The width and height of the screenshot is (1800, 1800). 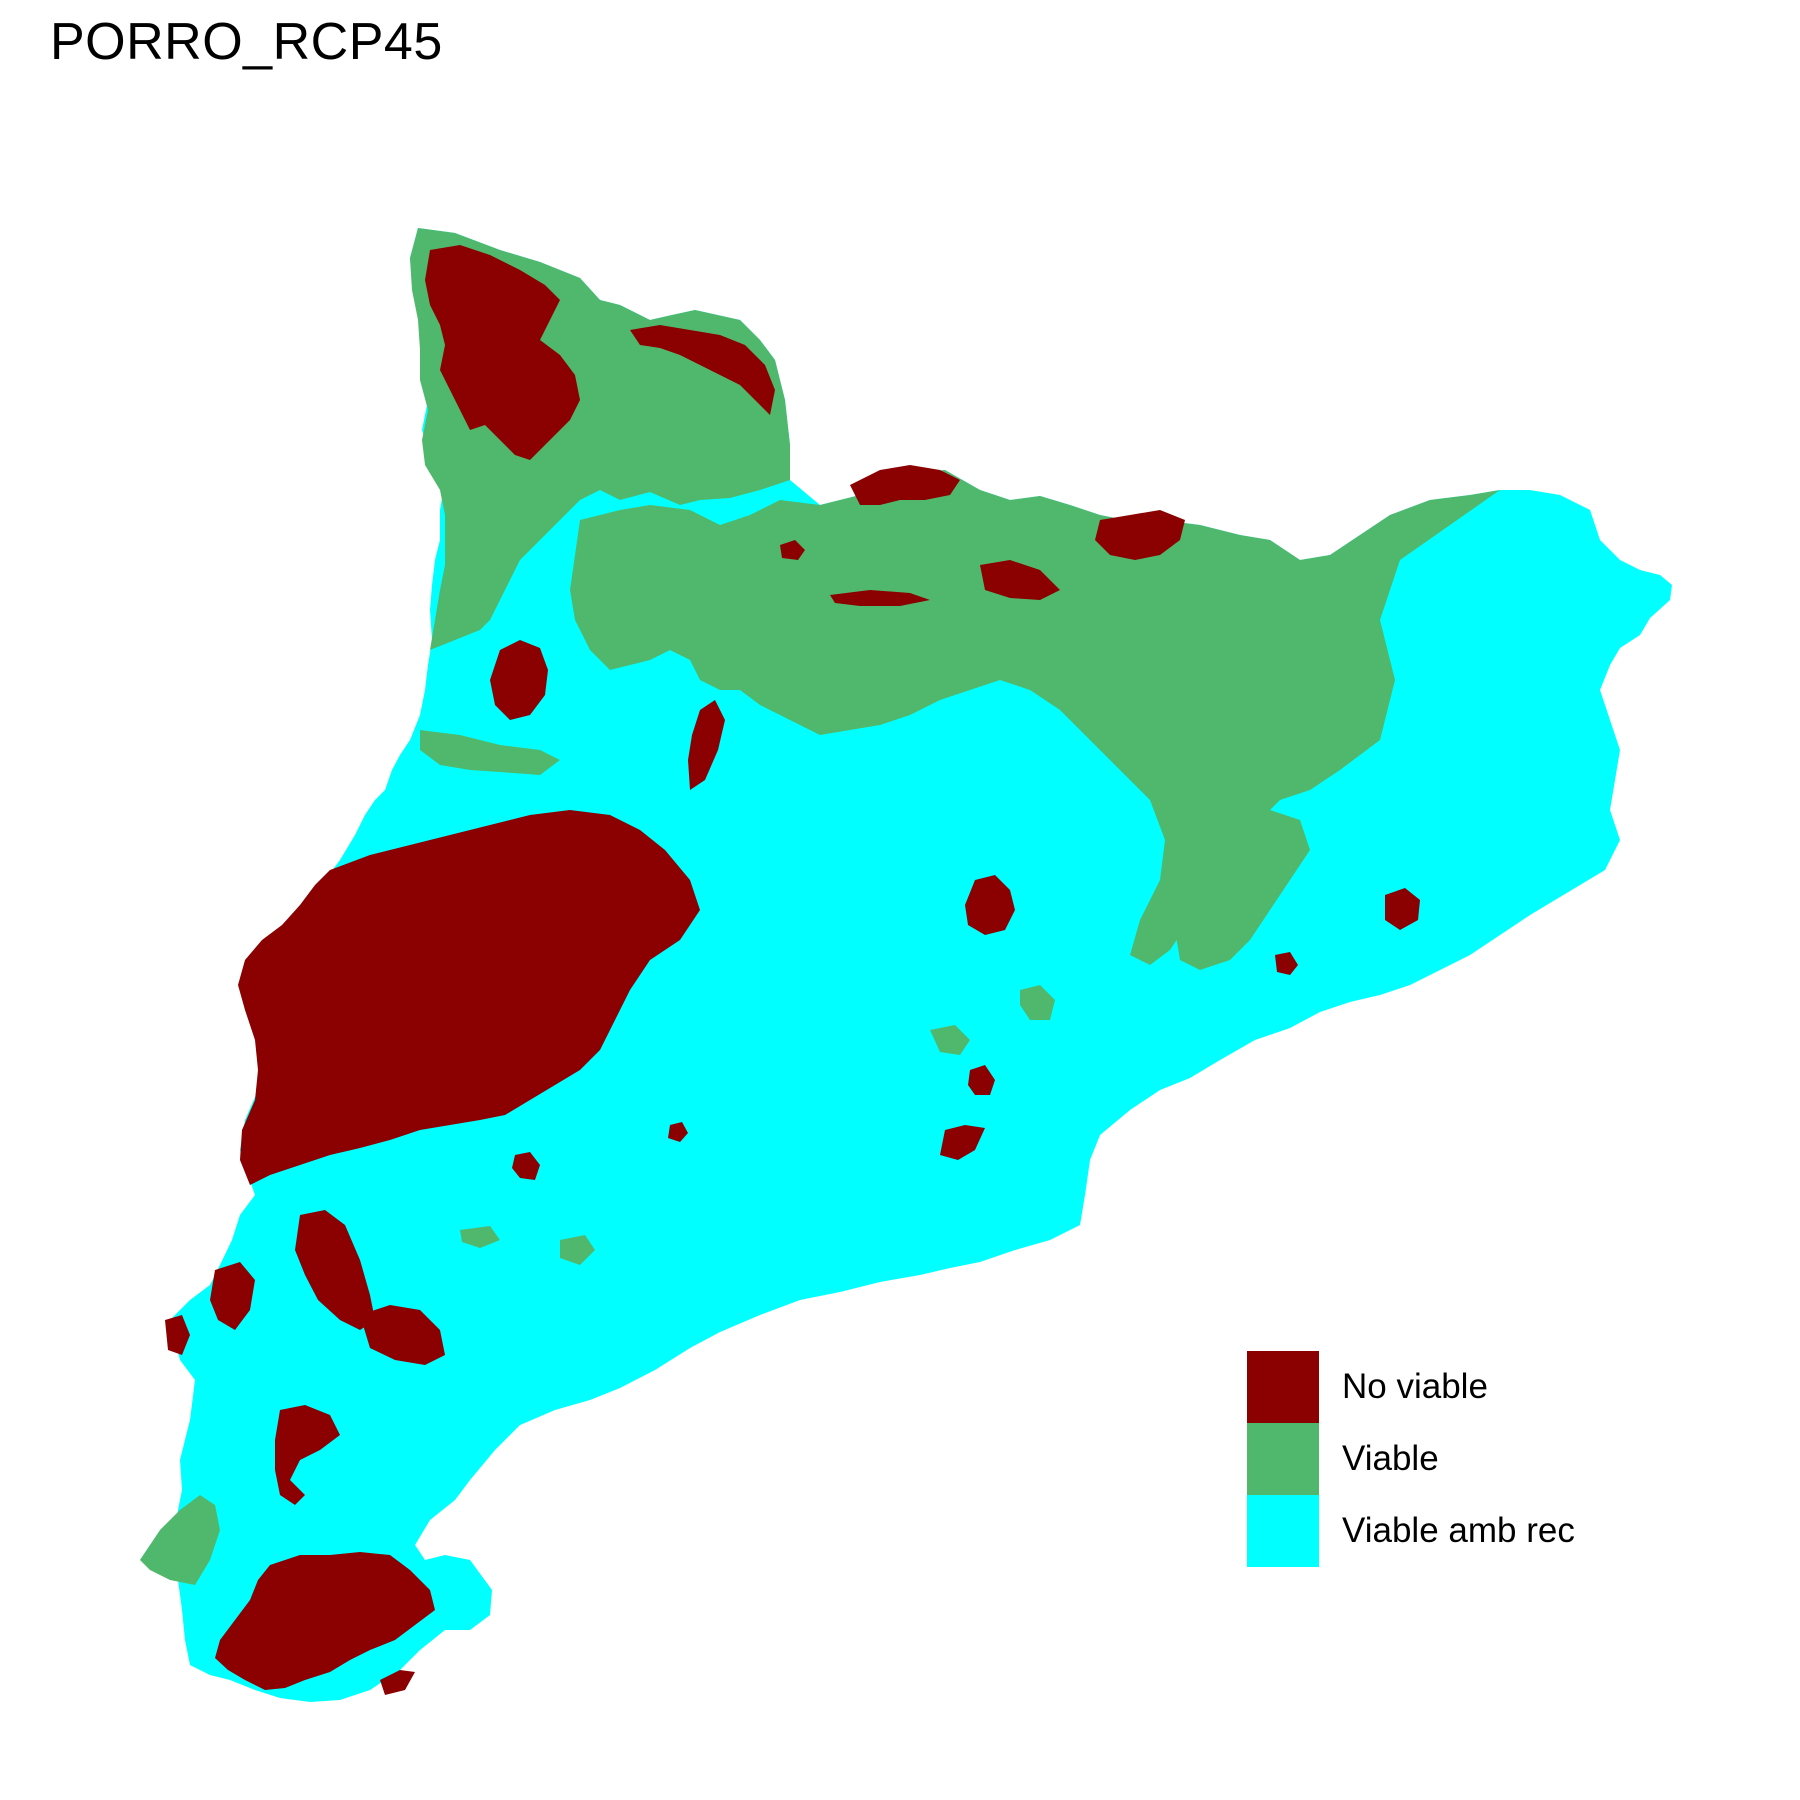 I want to click on map-legend: No viable Viable Viable amb rec, so click(x=1411, y=1459).